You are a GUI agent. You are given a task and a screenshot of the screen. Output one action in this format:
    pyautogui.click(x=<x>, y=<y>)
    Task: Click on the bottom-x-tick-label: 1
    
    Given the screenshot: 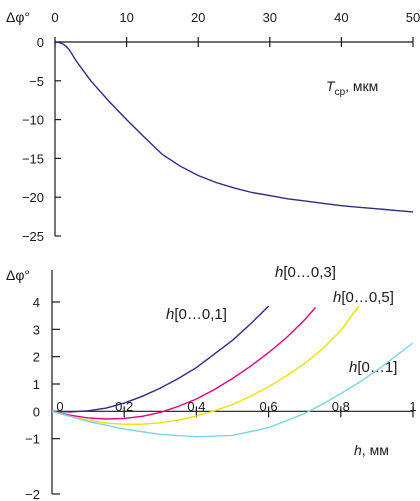 What is the action you would take?
    pyautogui.click(x=412, y=406)
    